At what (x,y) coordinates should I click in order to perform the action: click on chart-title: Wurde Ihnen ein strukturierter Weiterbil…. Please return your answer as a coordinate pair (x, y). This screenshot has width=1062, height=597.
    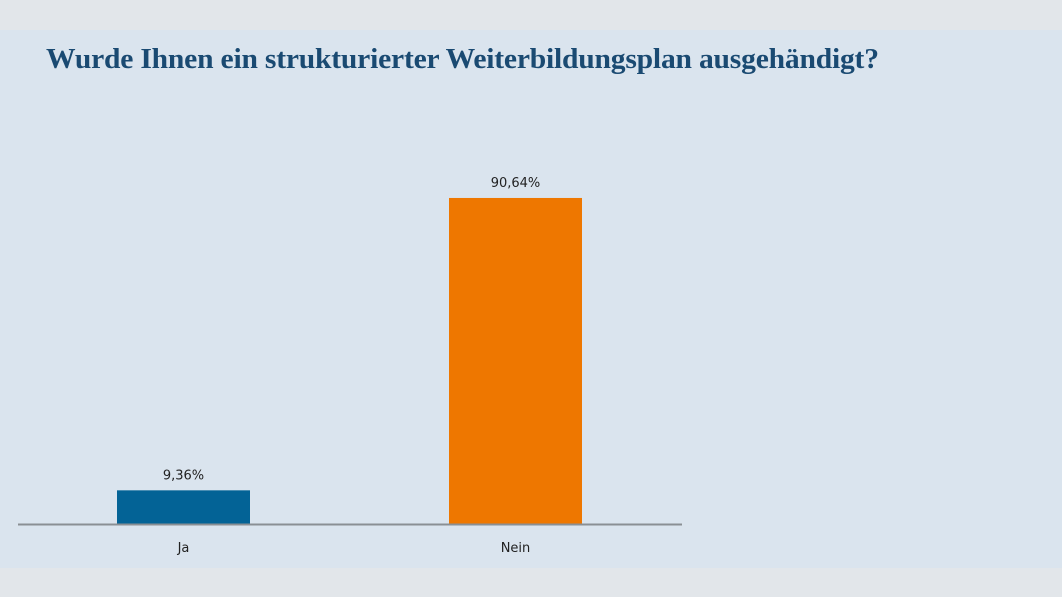
    Looking at the image, I should click on (462, 59).